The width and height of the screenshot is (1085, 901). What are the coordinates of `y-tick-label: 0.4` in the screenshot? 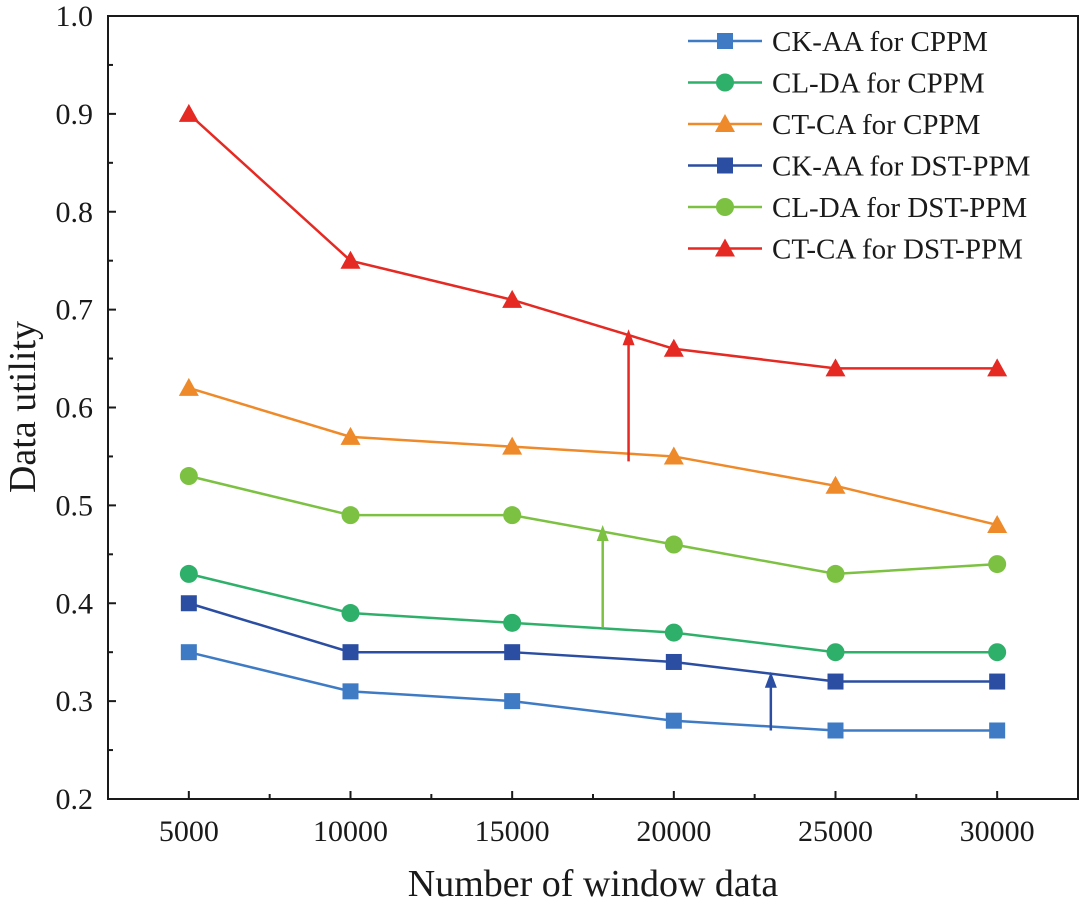 It's located at (75, 603).